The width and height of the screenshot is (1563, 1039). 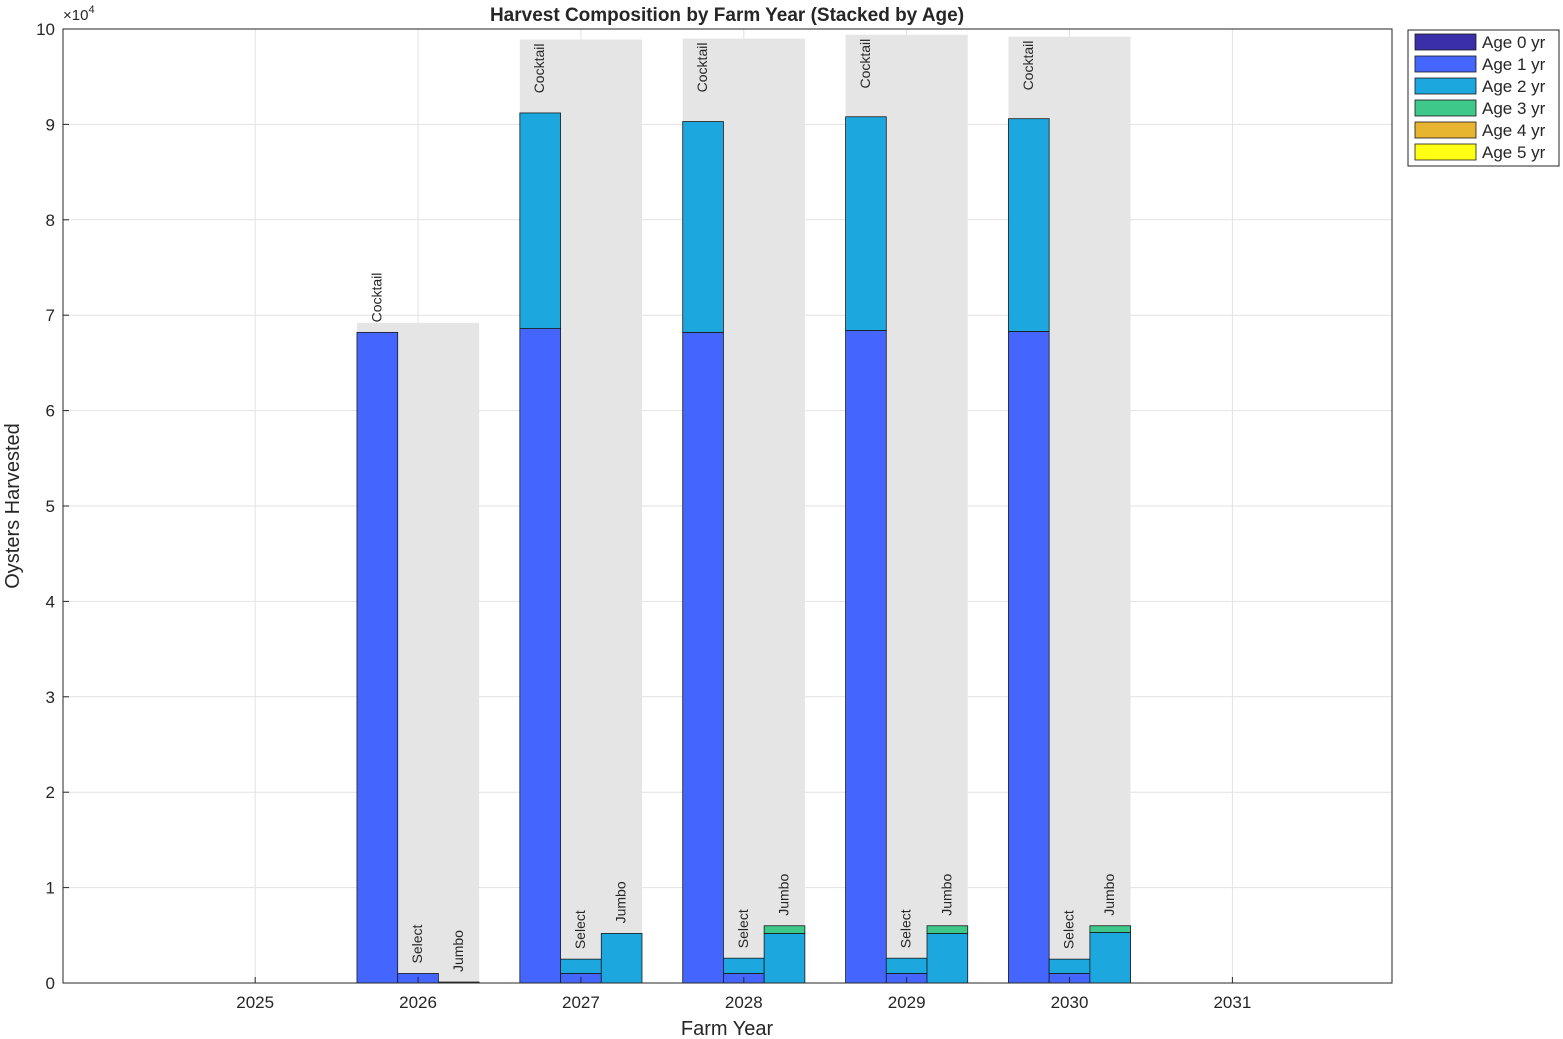 What do you see at coordinates (50, 220) in the screenshot?
I see `y-tick-label: 8` at bounding box center [50, 220].